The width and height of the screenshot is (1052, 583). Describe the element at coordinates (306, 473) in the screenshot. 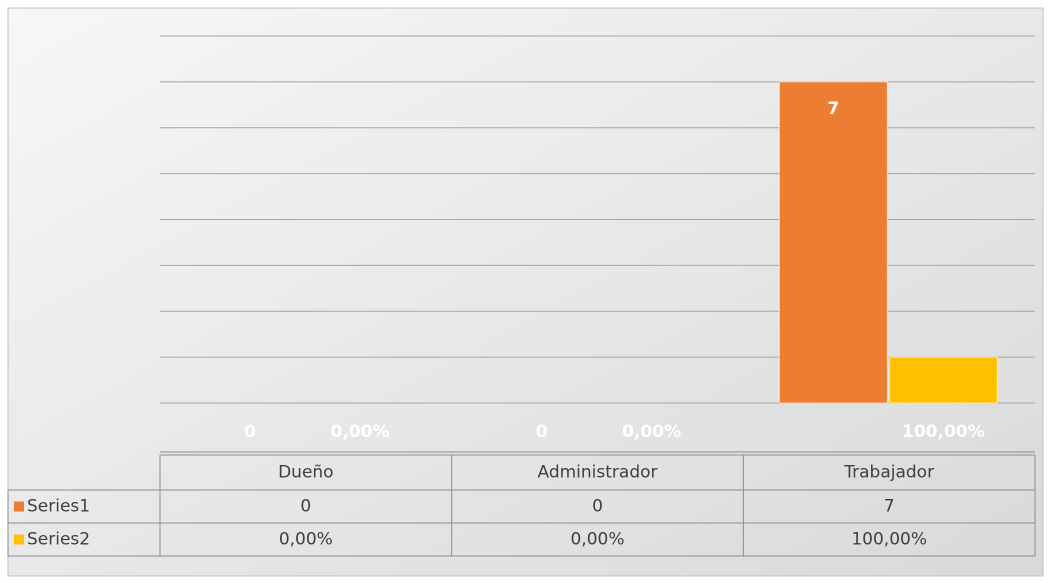

I see `table-header: Dueño` at that location.